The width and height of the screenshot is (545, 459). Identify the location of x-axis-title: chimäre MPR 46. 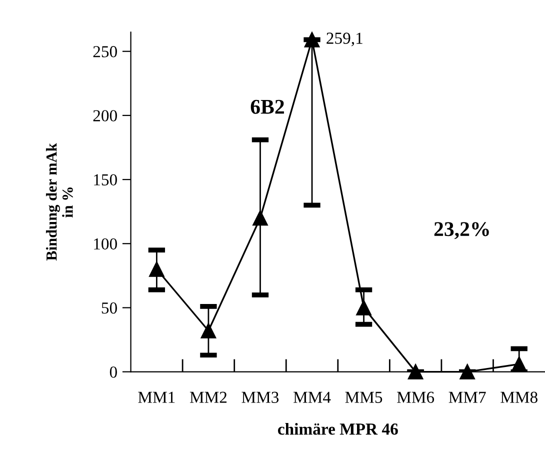
(338, 429).